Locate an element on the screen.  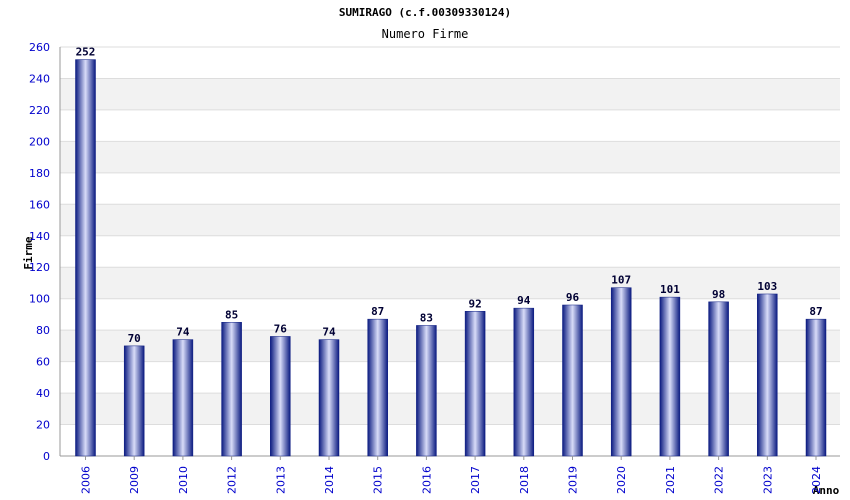
x-tick-label: 2012 is located at coordinates (232, 480).